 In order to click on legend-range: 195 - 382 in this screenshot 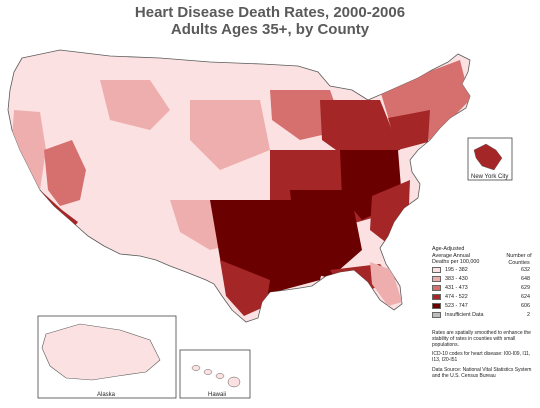, I will do `click(456, 270)`.